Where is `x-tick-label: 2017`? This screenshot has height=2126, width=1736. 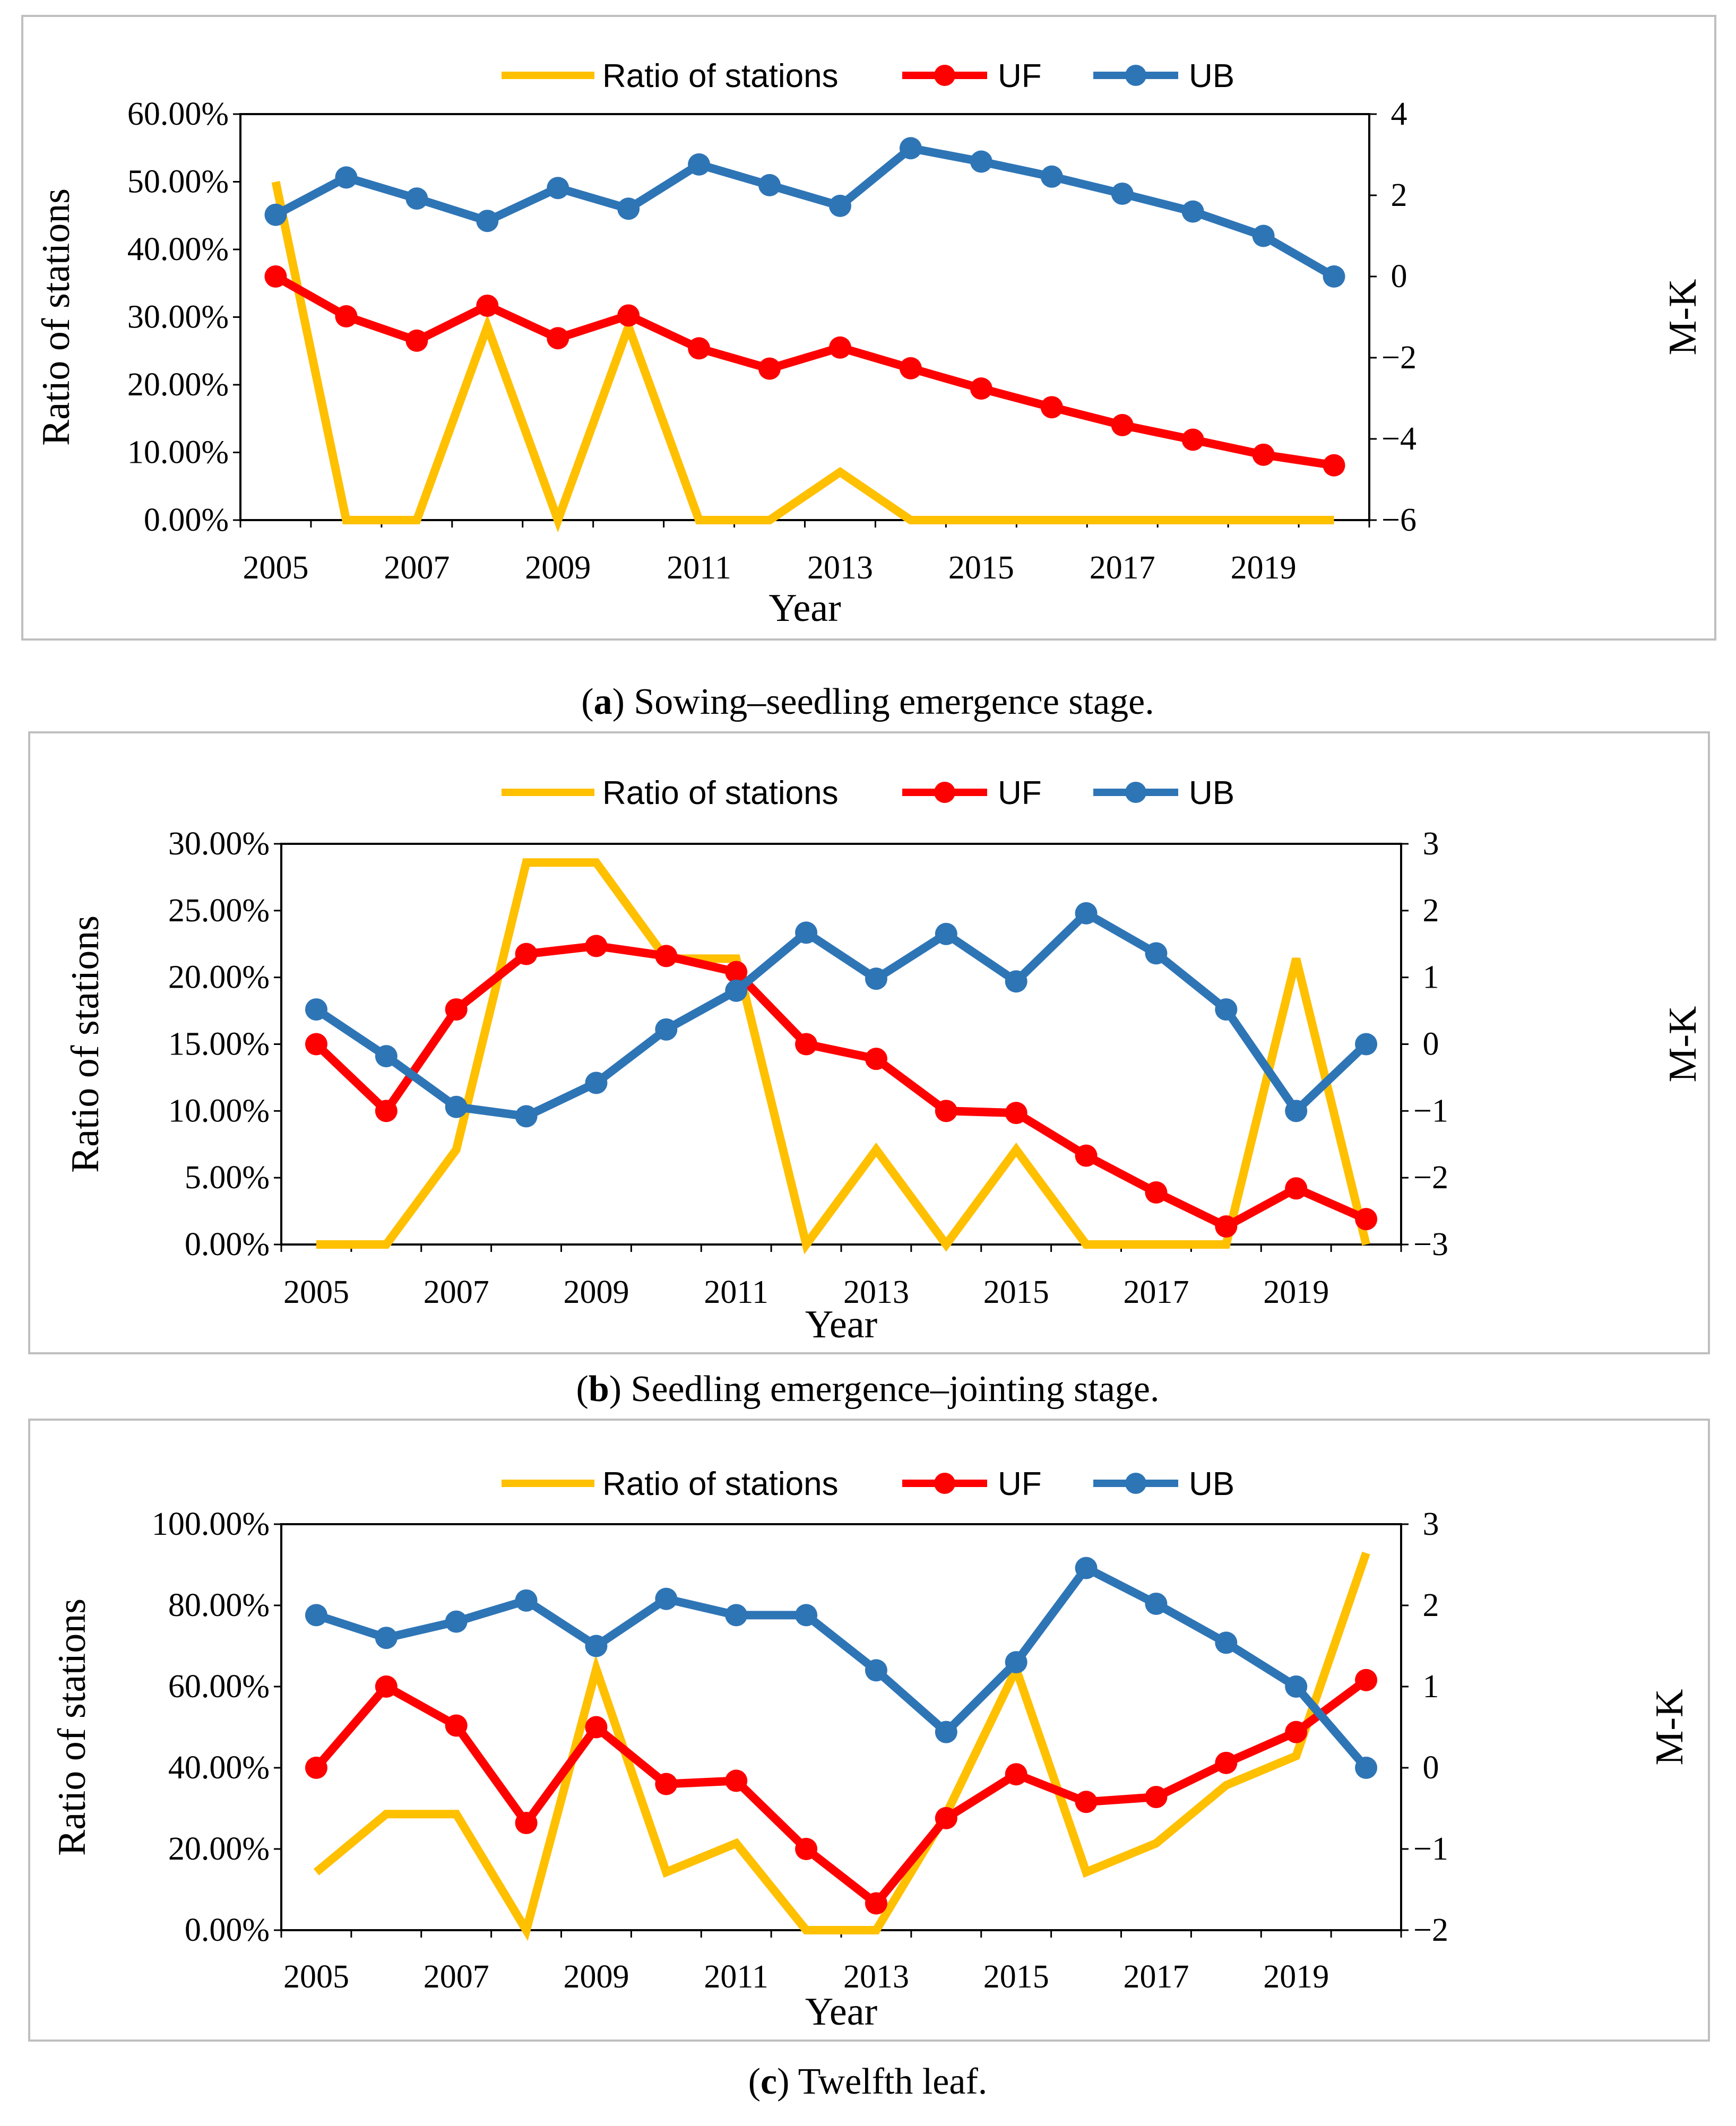
x-tick-label: 2017 is located at coordinates (1156, 1977).